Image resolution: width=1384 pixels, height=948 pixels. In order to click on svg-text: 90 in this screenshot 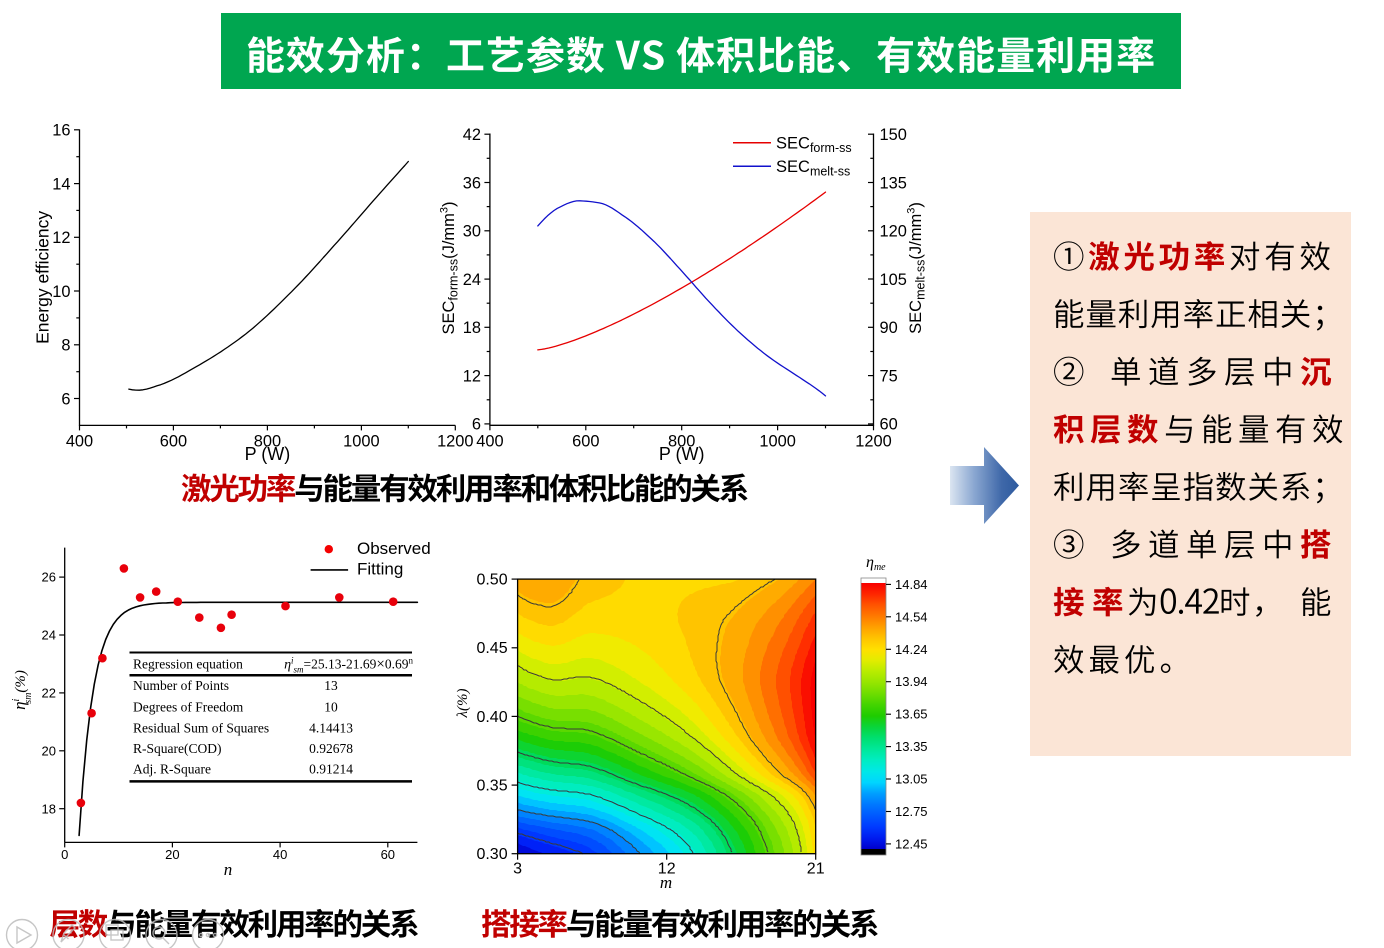, I will do `click(889, 328)`.